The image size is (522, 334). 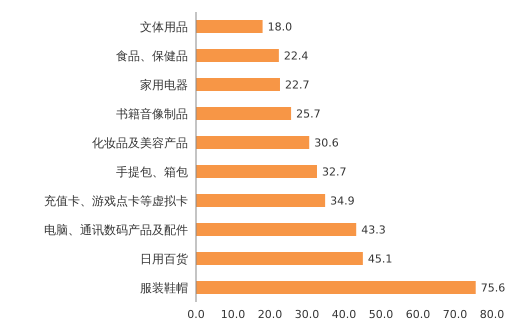 I want to click on x-tick-label: 30.0, so click(x=307, y=314).